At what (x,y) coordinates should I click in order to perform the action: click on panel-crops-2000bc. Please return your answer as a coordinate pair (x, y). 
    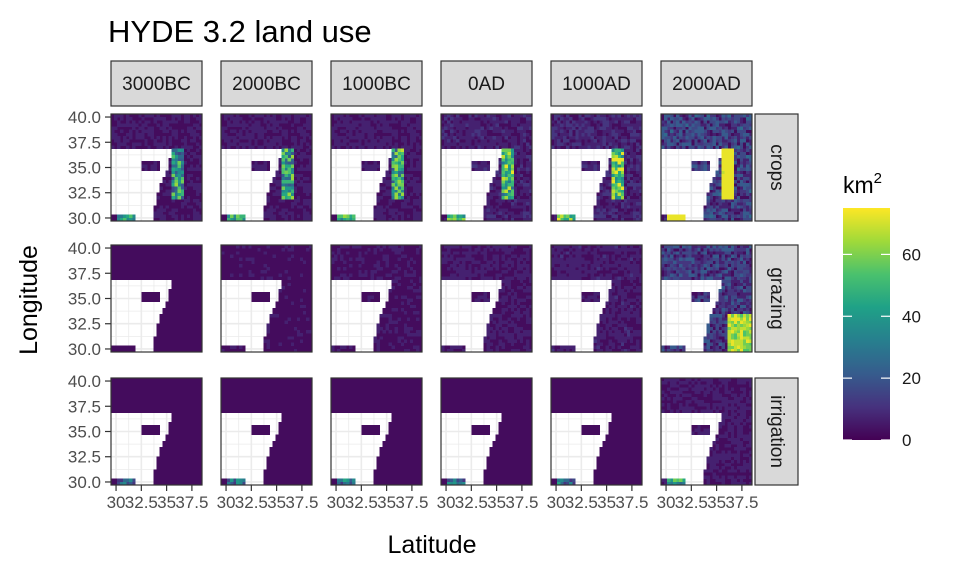
    Looking at the image, I should click on (266, 167).